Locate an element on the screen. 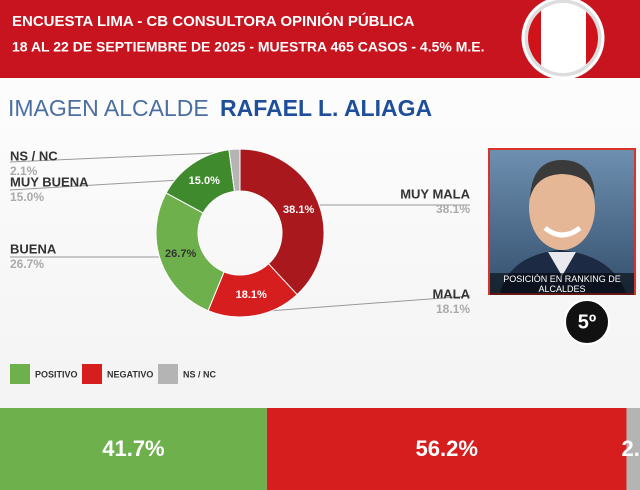 This screenshot has width=640, height=490. category-label: BUENA is located at coordinates (33, 248).